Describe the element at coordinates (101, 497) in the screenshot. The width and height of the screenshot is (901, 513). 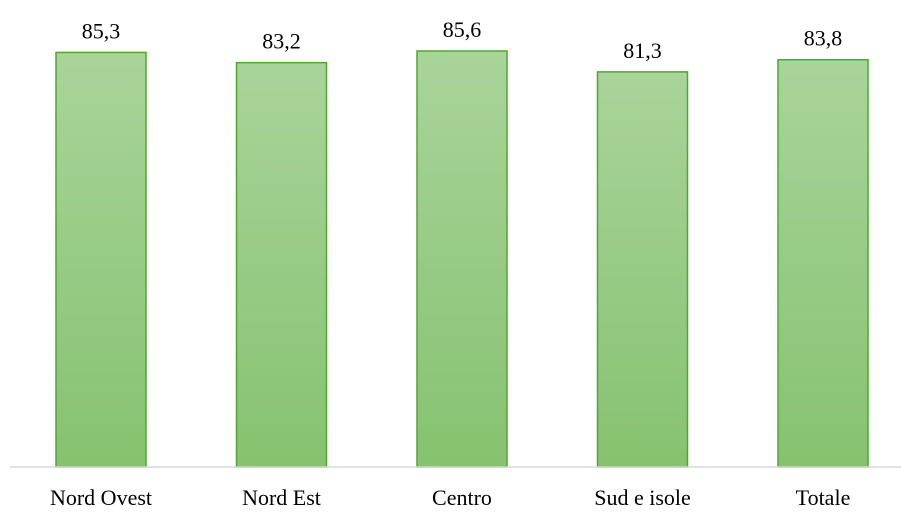
I see `category-label: Nord Ovest` at that location.